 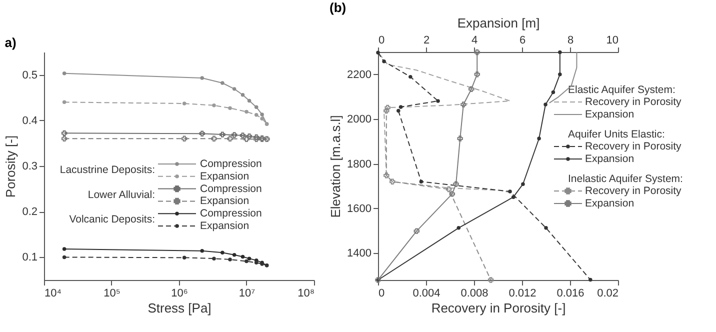 I want to click on chart-title: (b), so click(x=338, y=7).